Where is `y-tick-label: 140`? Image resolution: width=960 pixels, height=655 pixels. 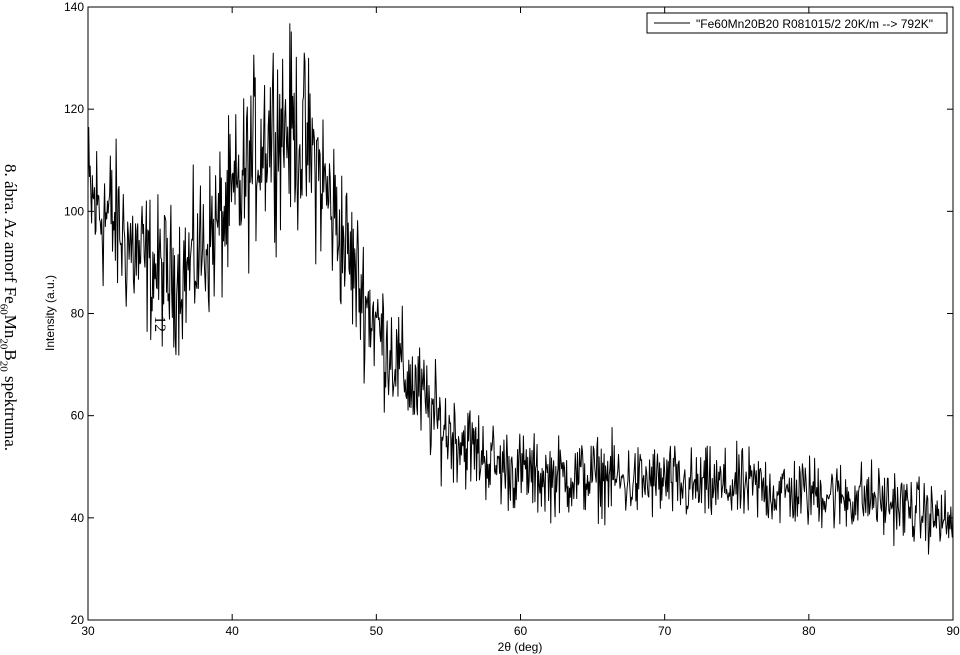 y-tick-label: 140 is located at coordinates (74, 7).